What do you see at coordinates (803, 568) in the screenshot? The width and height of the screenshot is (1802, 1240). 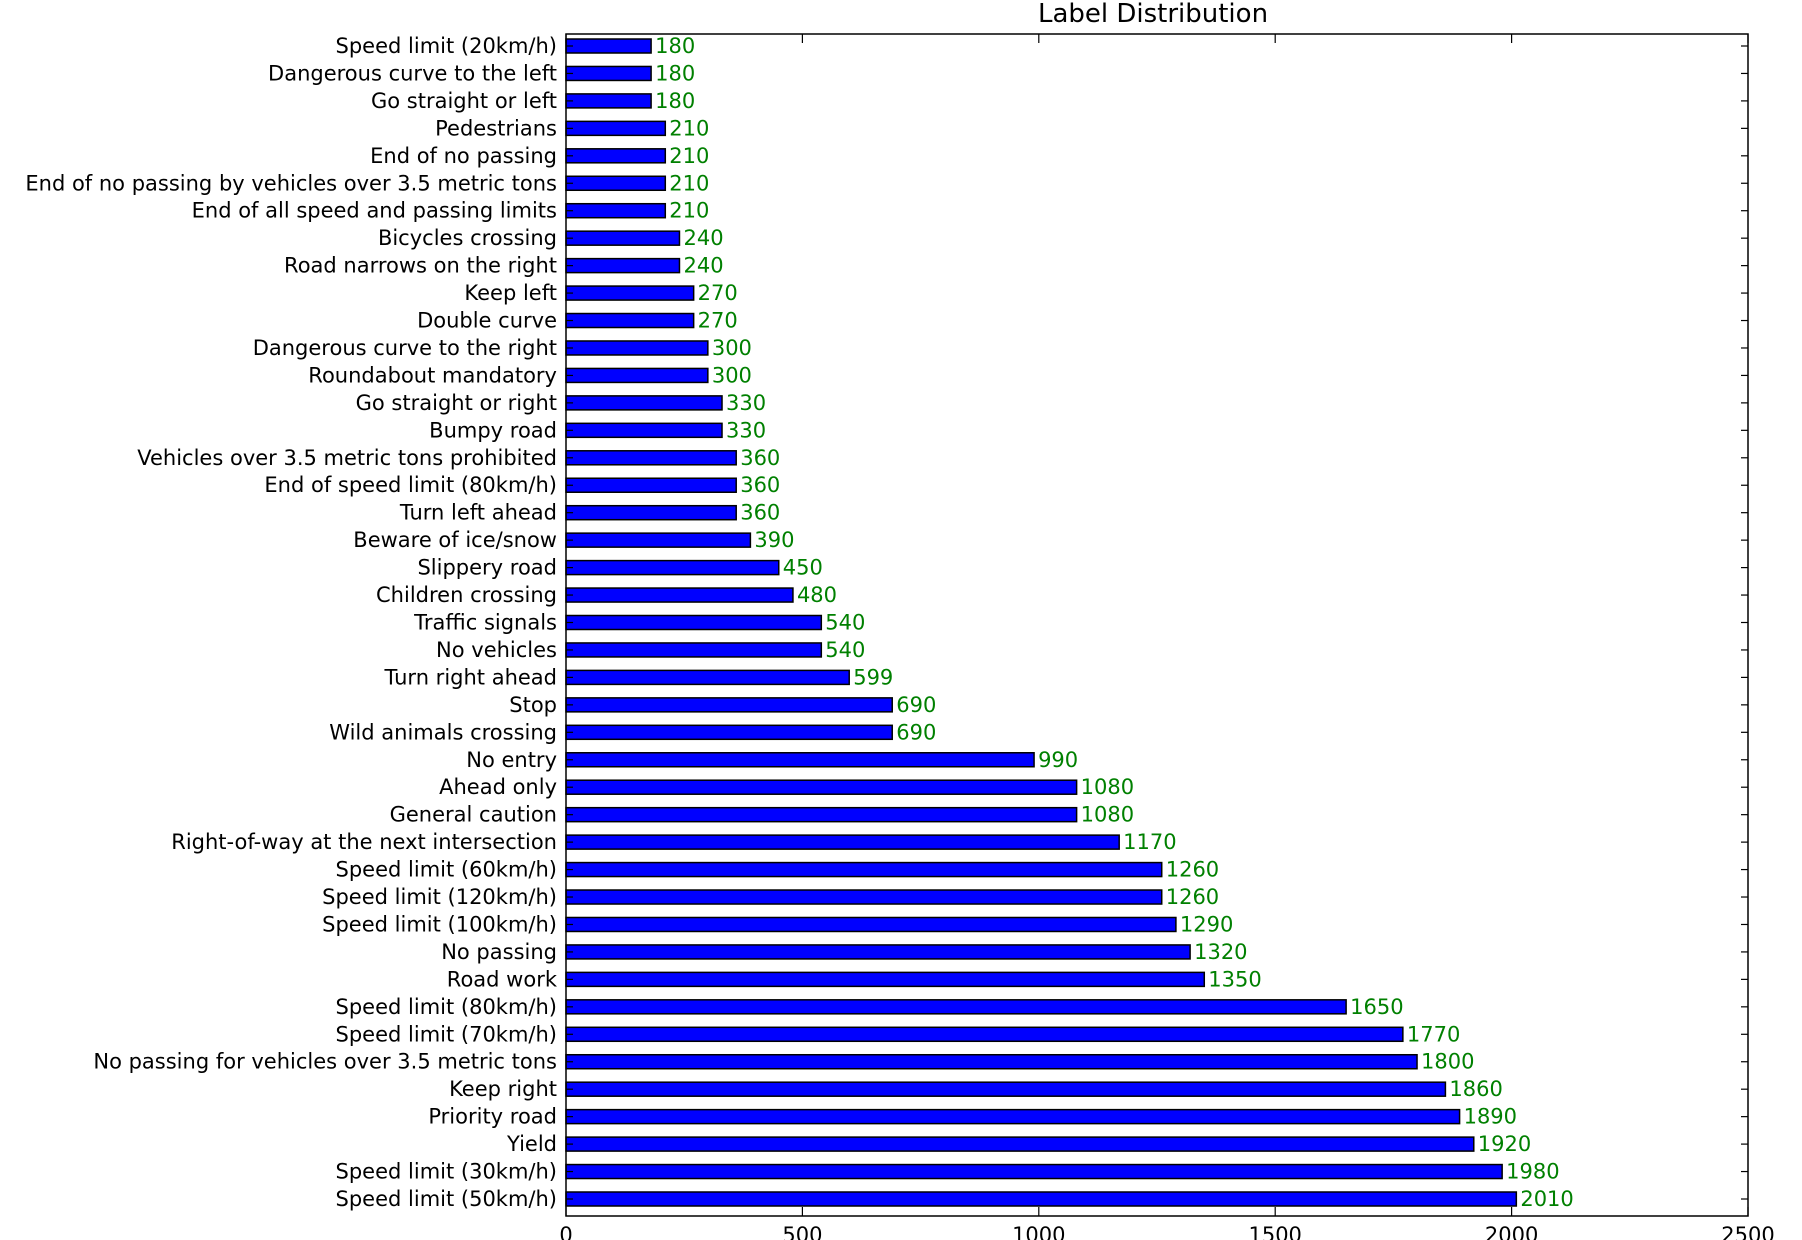 I see `value-label: 450` at bounding box center [803, 568].